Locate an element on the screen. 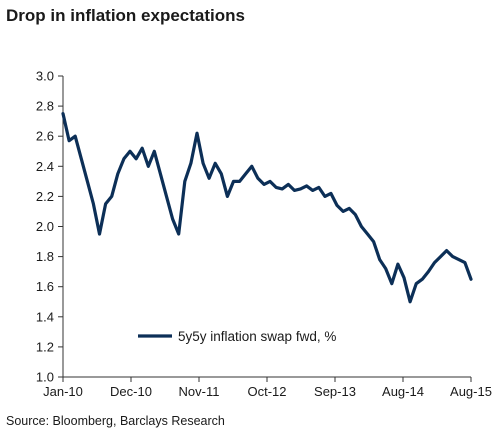  y-tick-label: 1.6 is located at coordinates (45, 286).